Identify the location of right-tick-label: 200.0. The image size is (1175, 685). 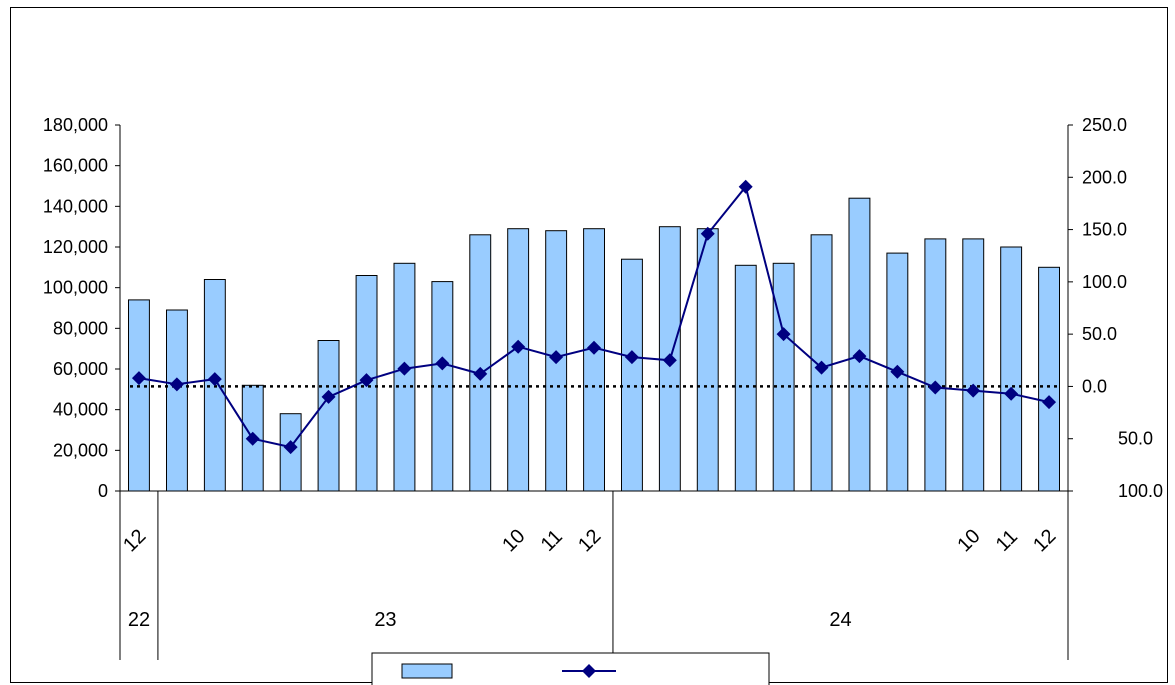
(1104, 177).